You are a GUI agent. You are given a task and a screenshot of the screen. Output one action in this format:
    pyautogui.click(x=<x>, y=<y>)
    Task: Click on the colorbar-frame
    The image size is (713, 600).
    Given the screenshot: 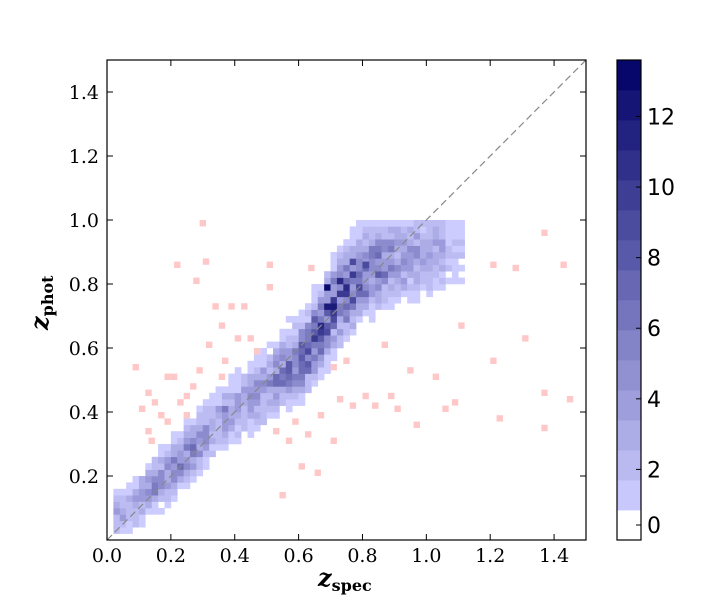 What is the action you would take?
    pyautogui.click(x=629, y=300)
    